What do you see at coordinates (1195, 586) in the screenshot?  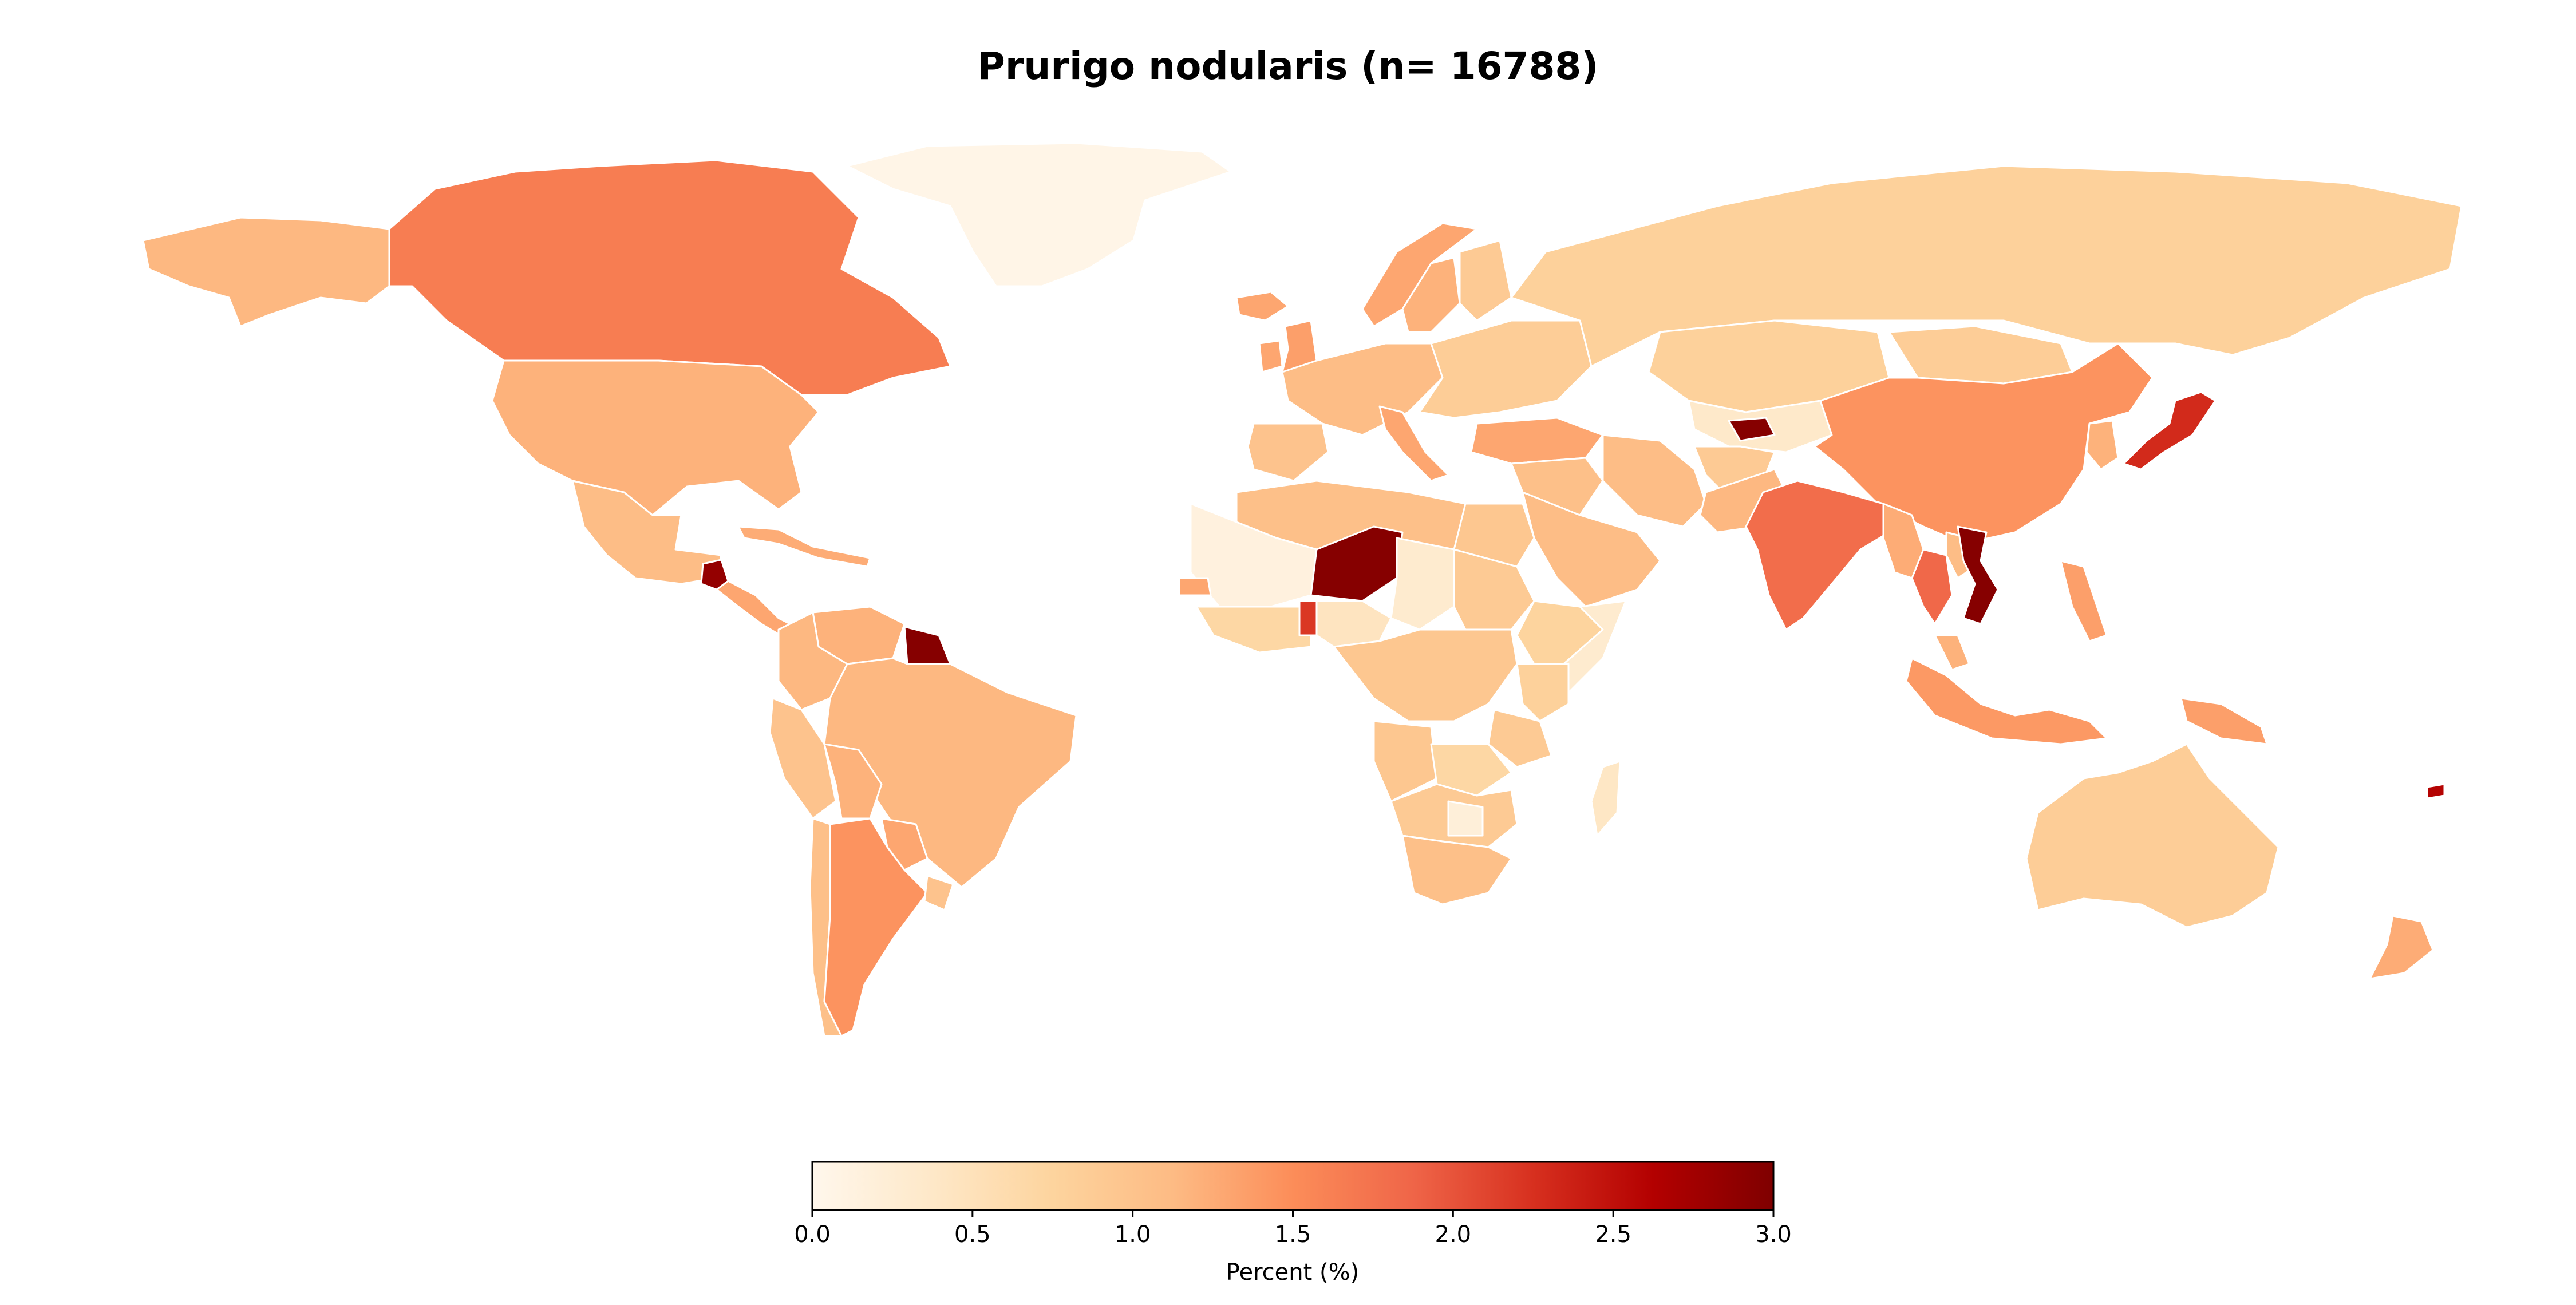 I see `region-senegal` at bounding box center [1195, 586].